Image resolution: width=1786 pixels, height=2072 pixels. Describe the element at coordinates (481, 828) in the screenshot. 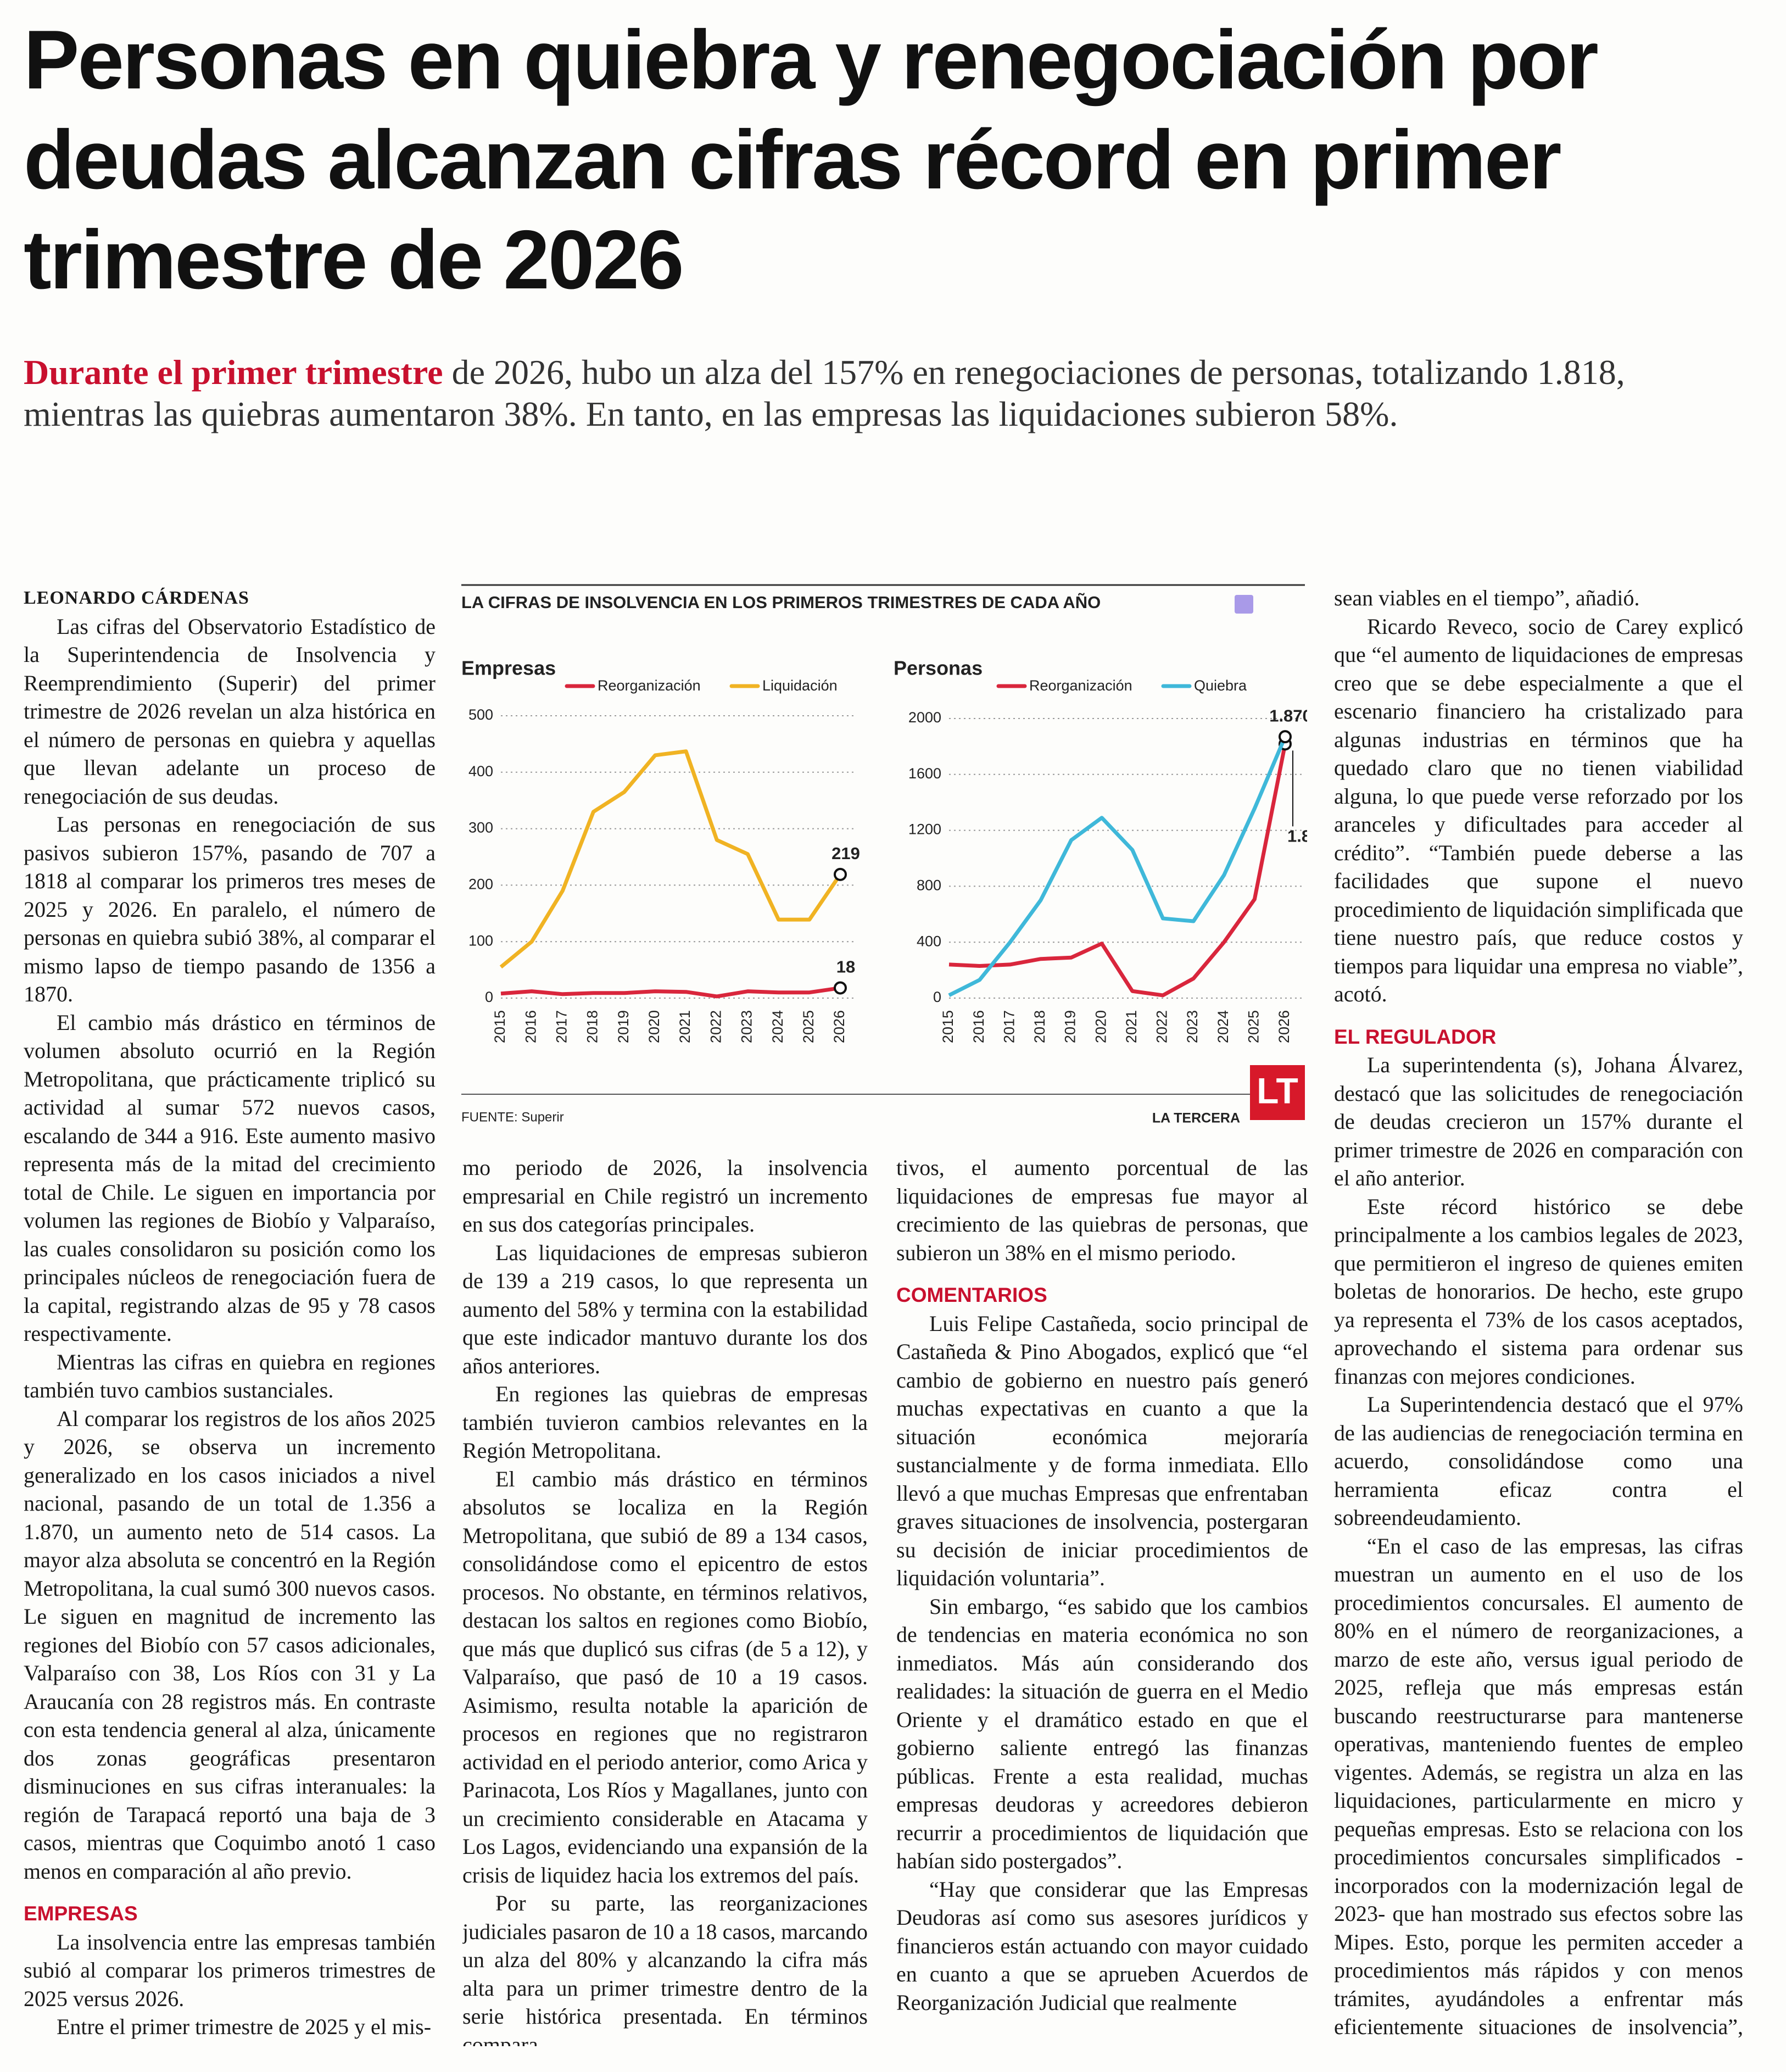

I see `y-tick-label: 300` at that location.